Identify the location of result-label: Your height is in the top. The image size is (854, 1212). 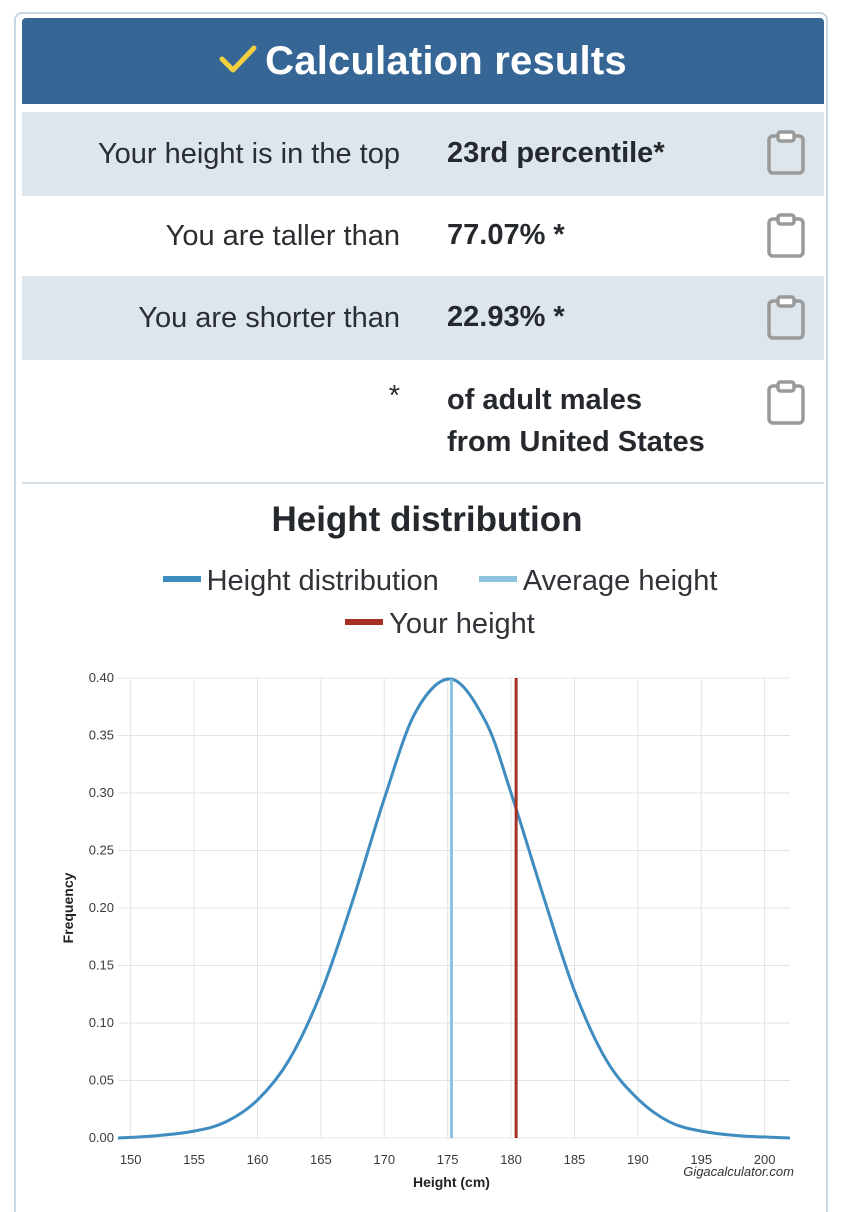
(248, 153).